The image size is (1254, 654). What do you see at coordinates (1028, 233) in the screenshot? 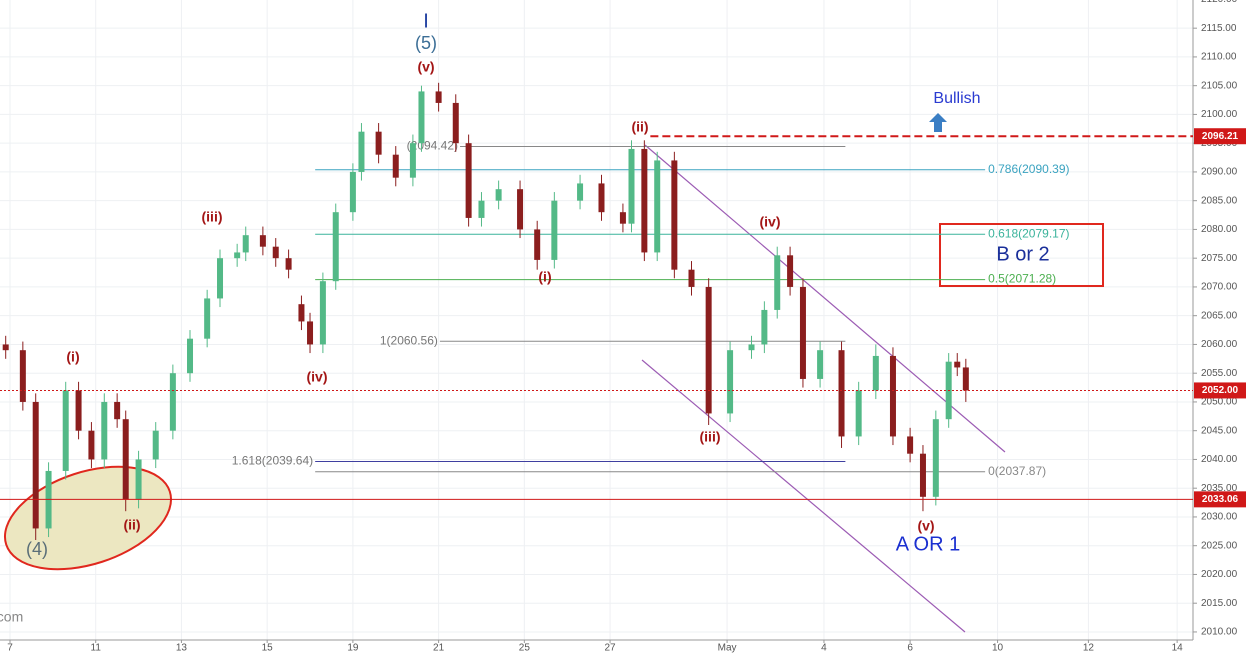
I see `fib-label: 0.618(2079.17)` at bounding box center [1028, 233].